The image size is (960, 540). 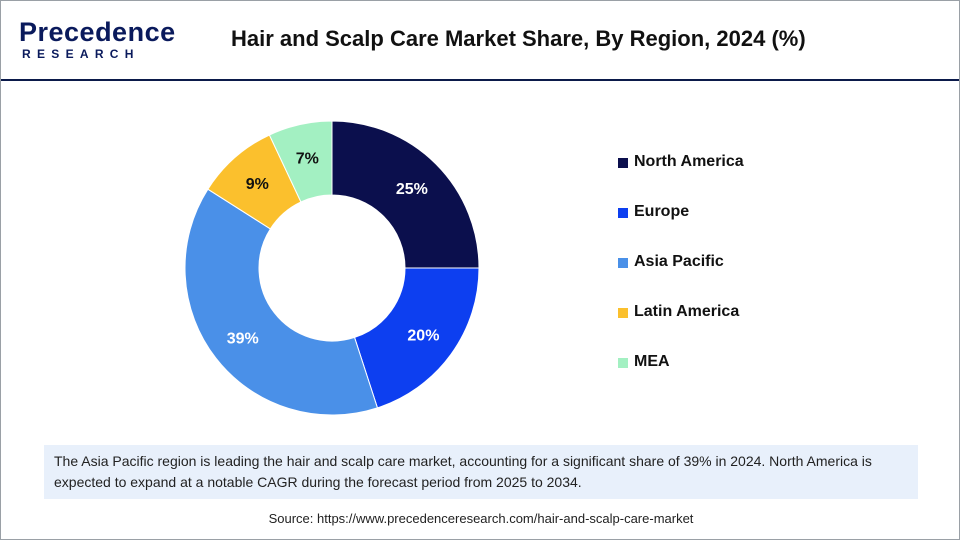 I want to click on donut-slice-asia-pacific, so click(x=281, y=302).